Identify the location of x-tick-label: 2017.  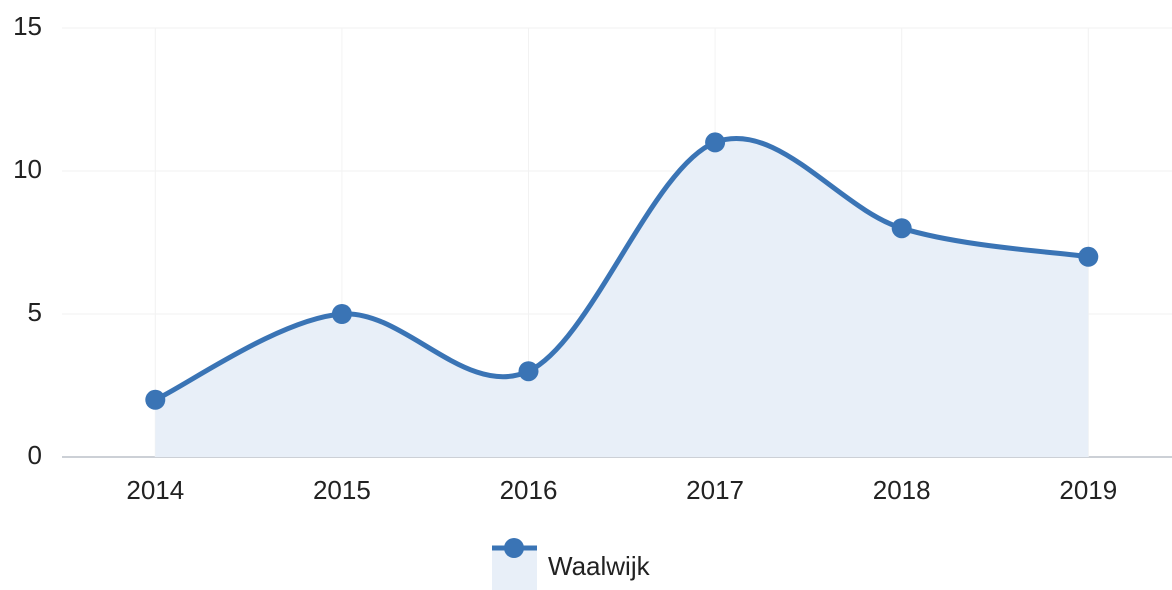
(715, 490).